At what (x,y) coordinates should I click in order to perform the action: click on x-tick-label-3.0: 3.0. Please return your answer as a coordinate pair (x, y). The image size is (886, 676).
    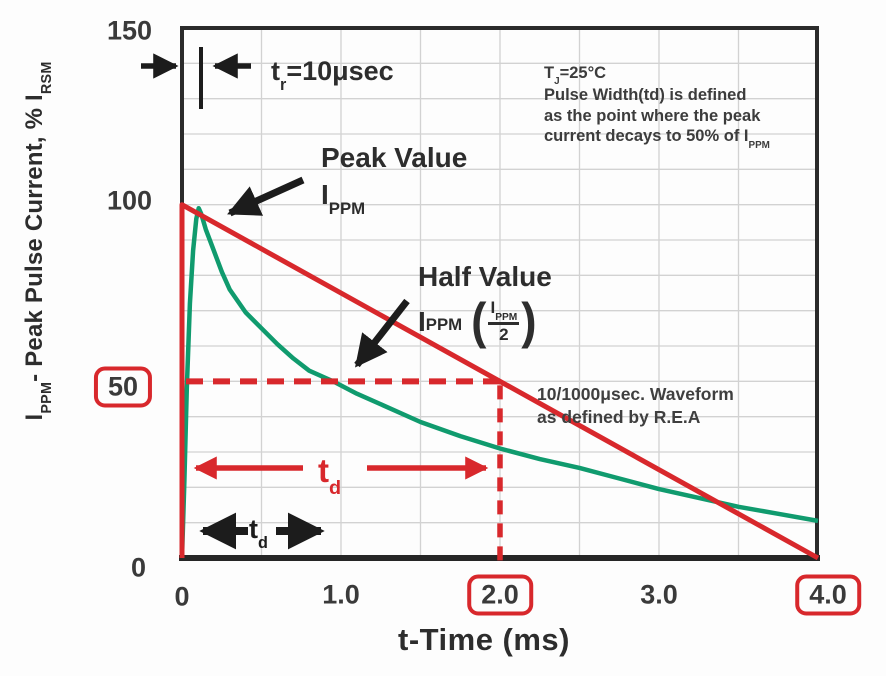
    Looking at the image, I should click on (659, 594).